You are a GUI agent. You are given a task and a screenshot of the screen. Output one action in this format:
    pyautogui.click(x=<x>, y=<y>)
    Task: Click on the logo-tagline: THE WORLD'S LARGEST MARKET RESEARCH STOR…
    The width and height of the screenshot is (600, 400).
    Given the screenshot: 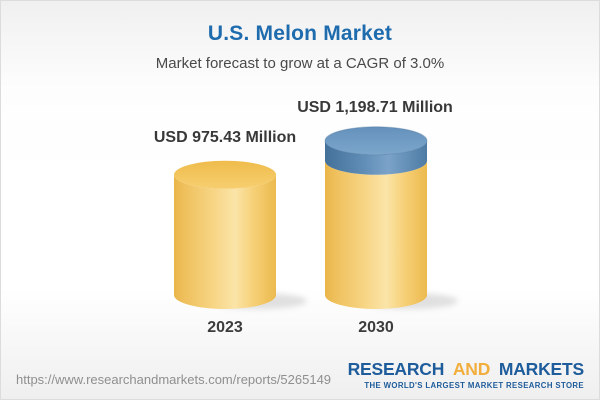 What is the action you would take?
    pyautogui.click(x=474, y=385)
    